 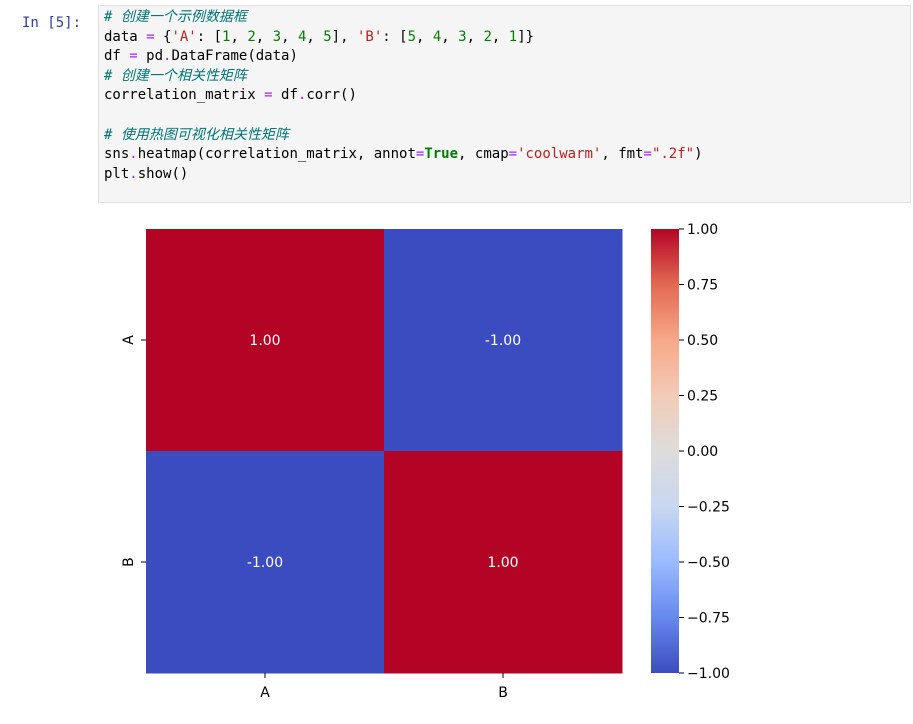 What do you see at coordinates (708, 674) in the screenshot?
I see `colorbar-tick-label: −1.00` at bounding box center [708, 674].